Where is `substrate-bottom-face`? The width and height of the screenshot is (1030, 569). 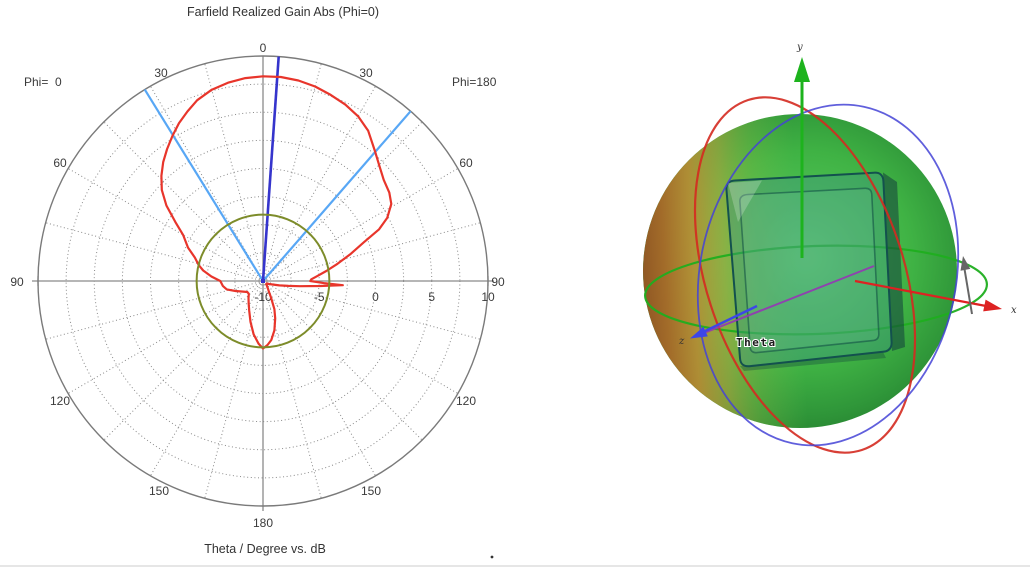 substrate-bottom-face is located at coordinates (813, 361).